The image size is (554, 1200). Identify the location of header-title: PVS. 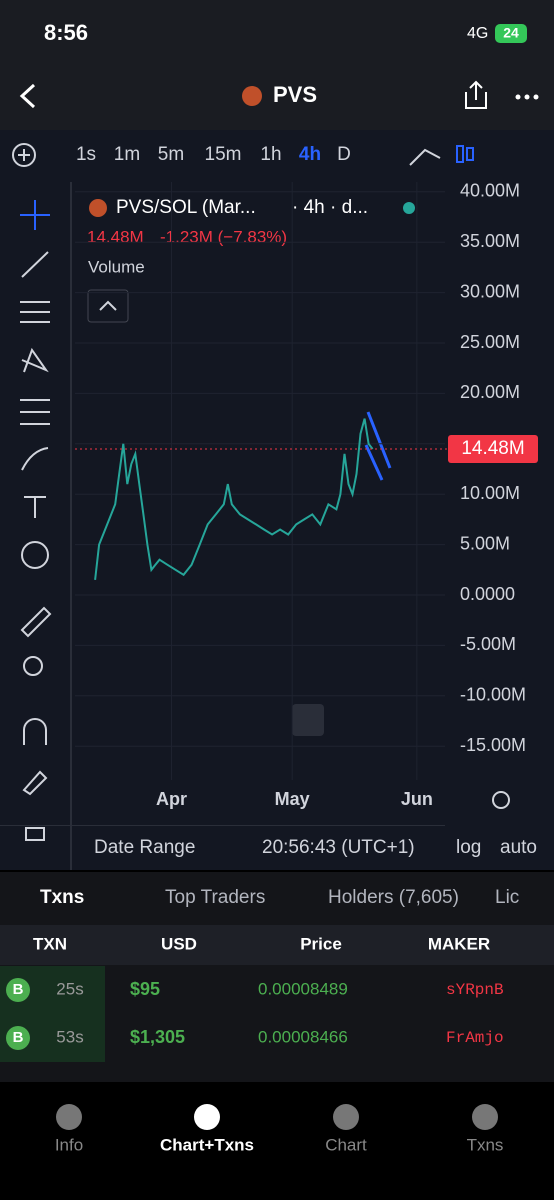
(295, 94).